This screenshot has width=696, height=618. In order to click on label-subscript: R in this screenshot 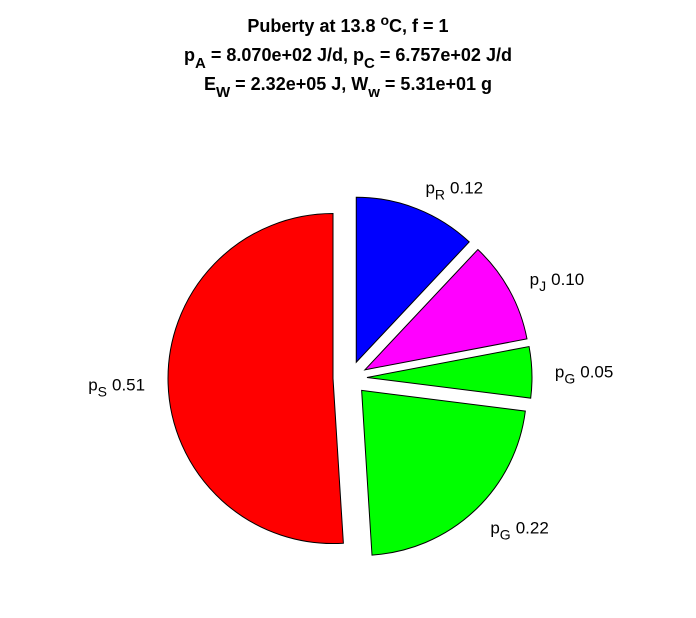, I will do `click(440, 194)`.